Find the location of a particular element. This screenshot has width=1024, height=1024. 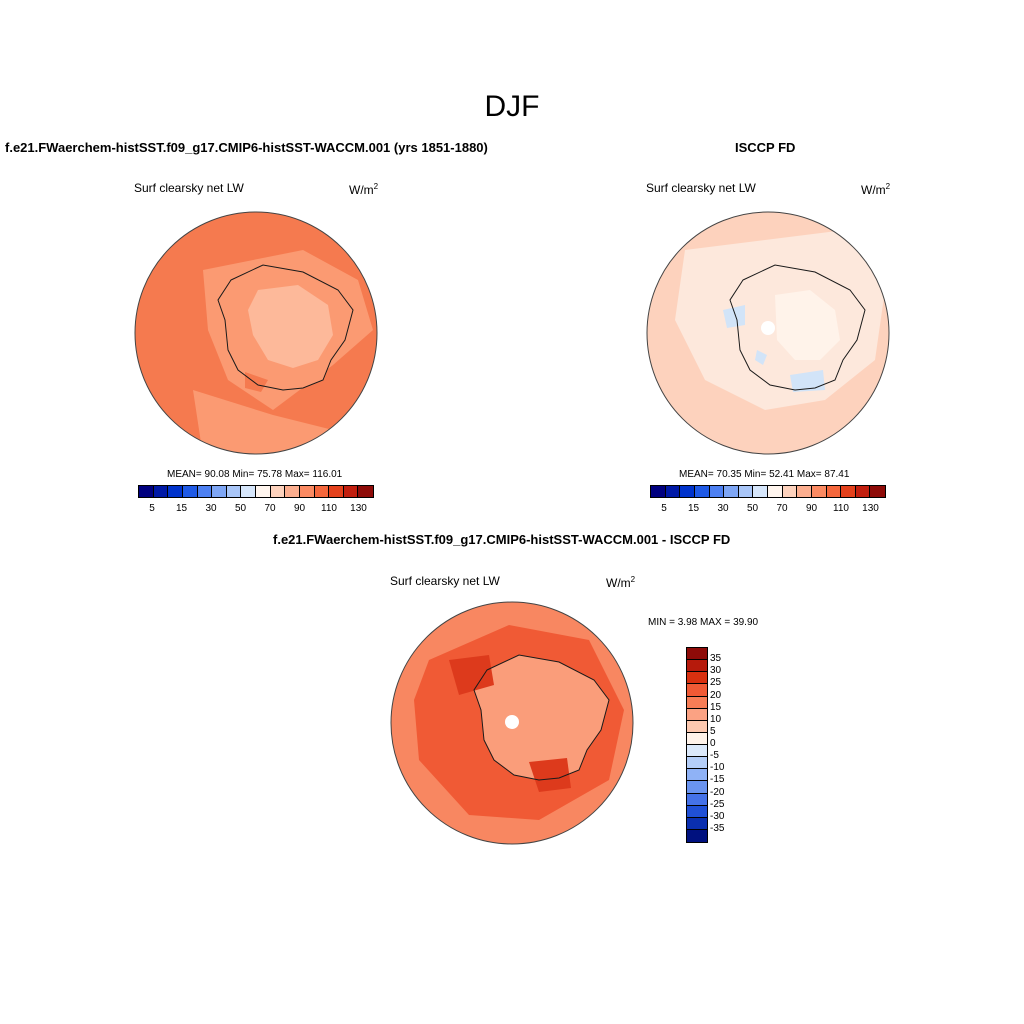

panel-2-polar-map is located at coordinates (768, 333).